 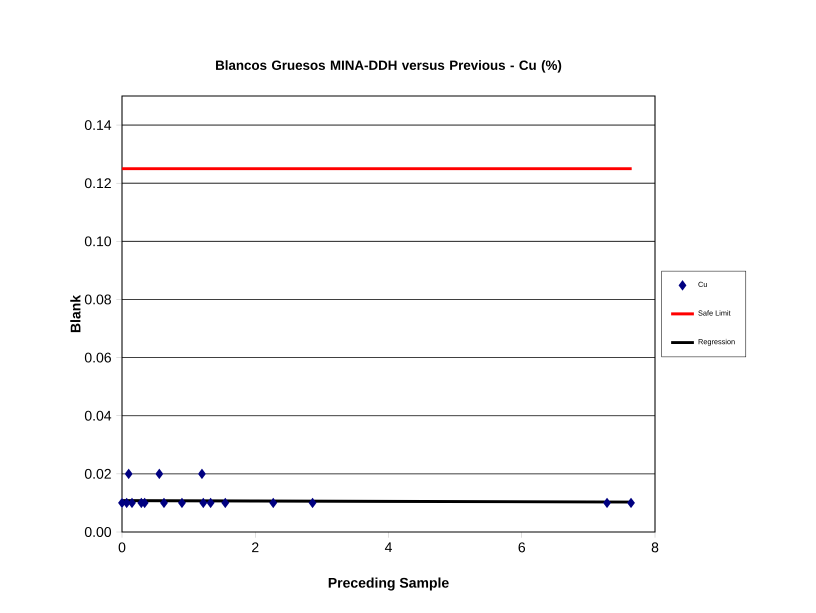 I want to click on y-tick-label: 0.02, so click(x=97, y=473).